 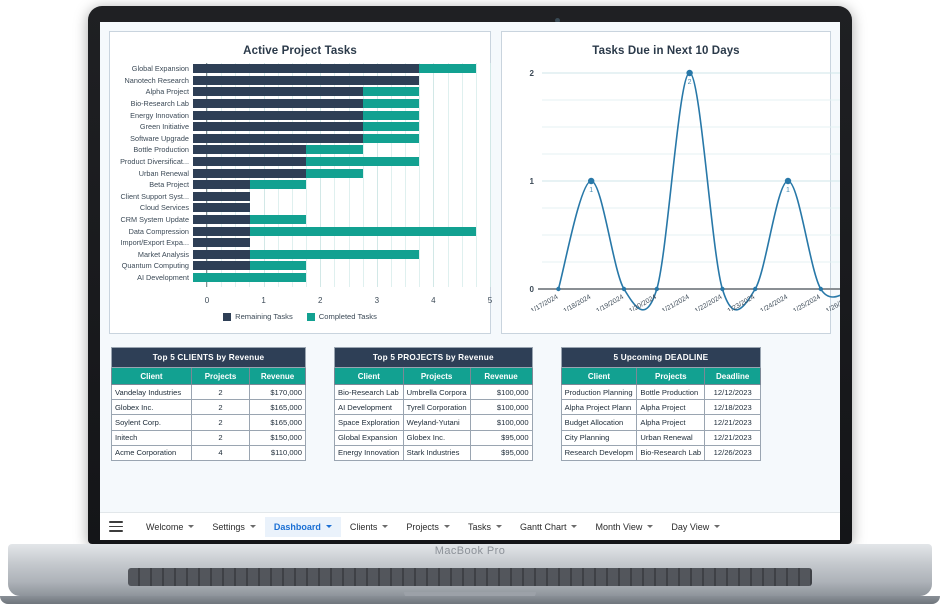 What do you see at coordinates (300, 316) in the screenshot?
I see `bar-chart-legend: Remaining Tasks Completed Tasks` at bounding box center [300, 316].